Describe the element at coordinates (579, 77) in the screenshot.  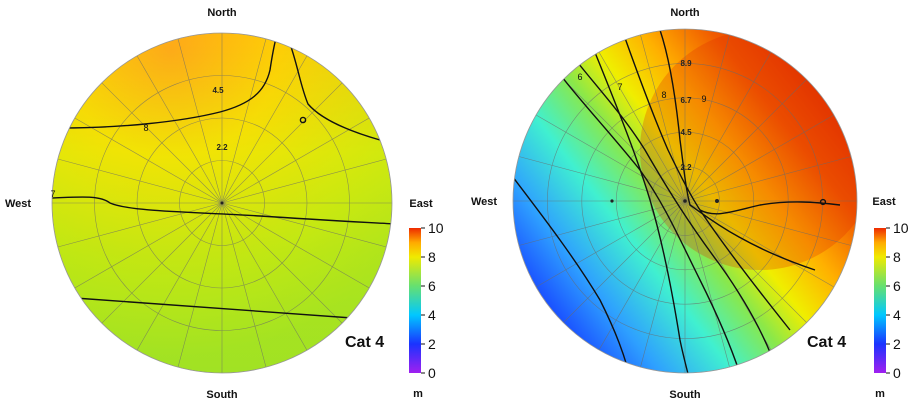
I see `contour-label: 6` at that location.